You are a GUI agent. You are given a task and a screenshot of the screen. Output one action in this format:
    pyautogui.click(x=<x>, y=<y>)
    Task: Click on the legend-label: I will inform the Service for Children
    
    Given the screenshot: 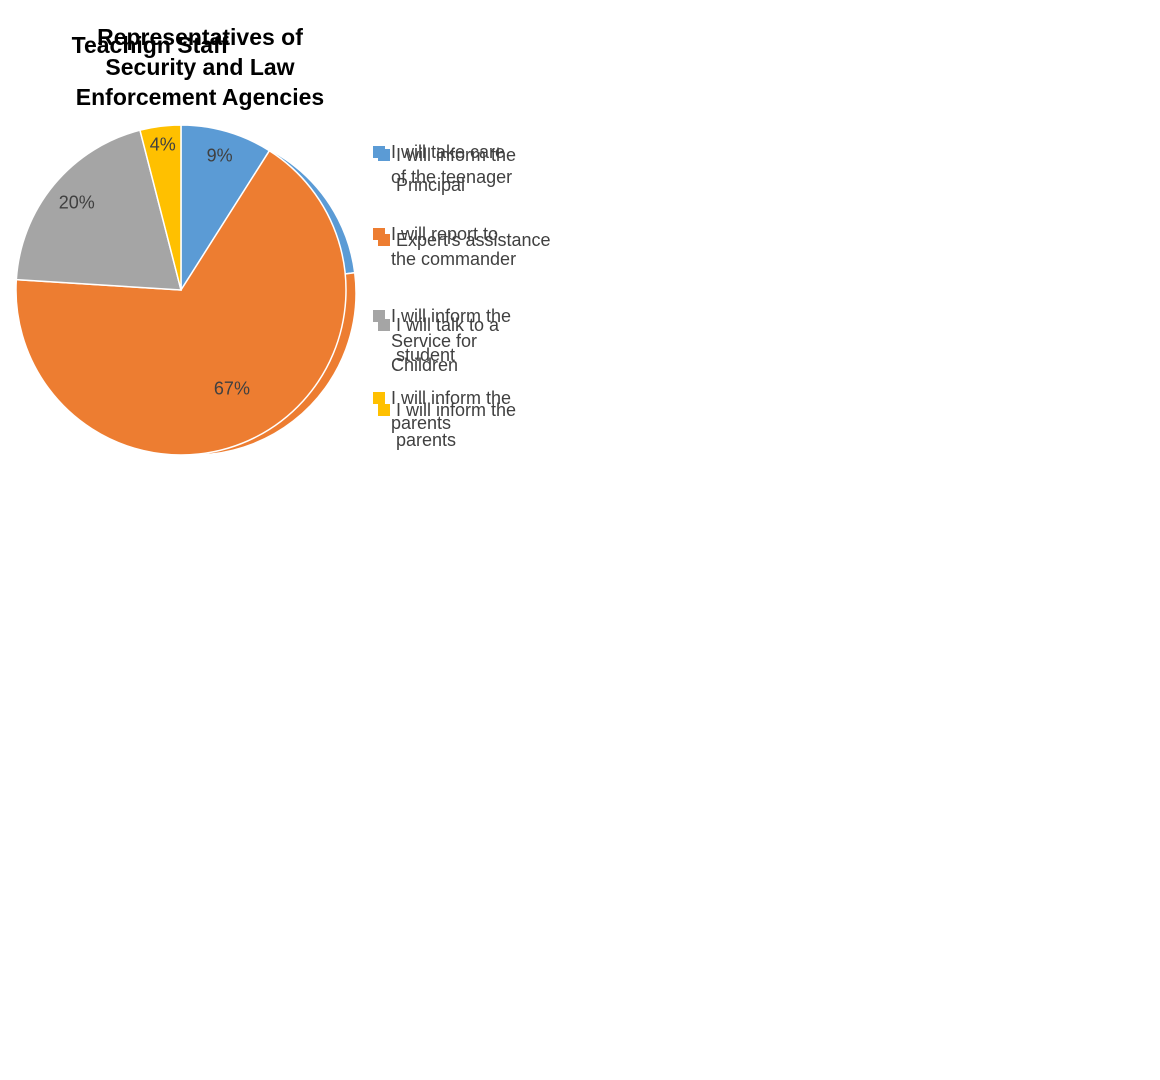 What is the action you would take?
    pyautogui.click(x=451, y=340)
    